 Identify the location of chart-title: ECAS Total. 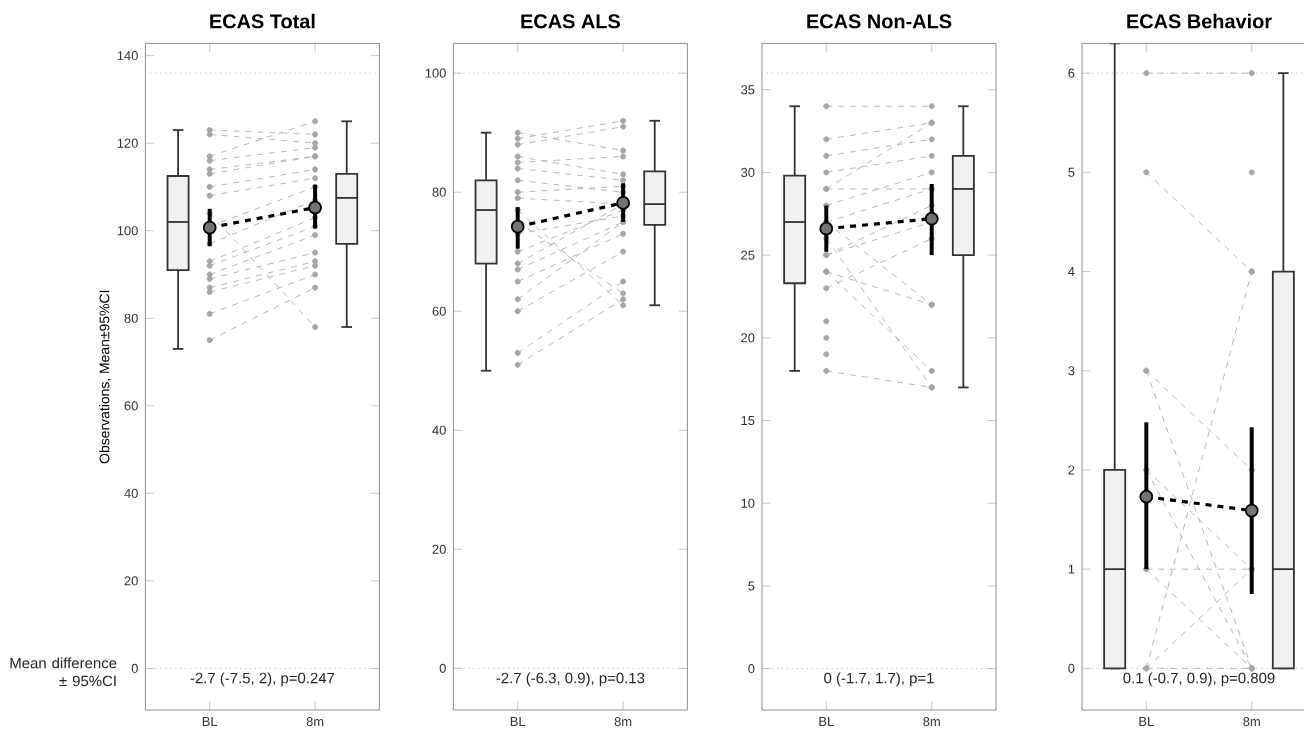
(262, 21).